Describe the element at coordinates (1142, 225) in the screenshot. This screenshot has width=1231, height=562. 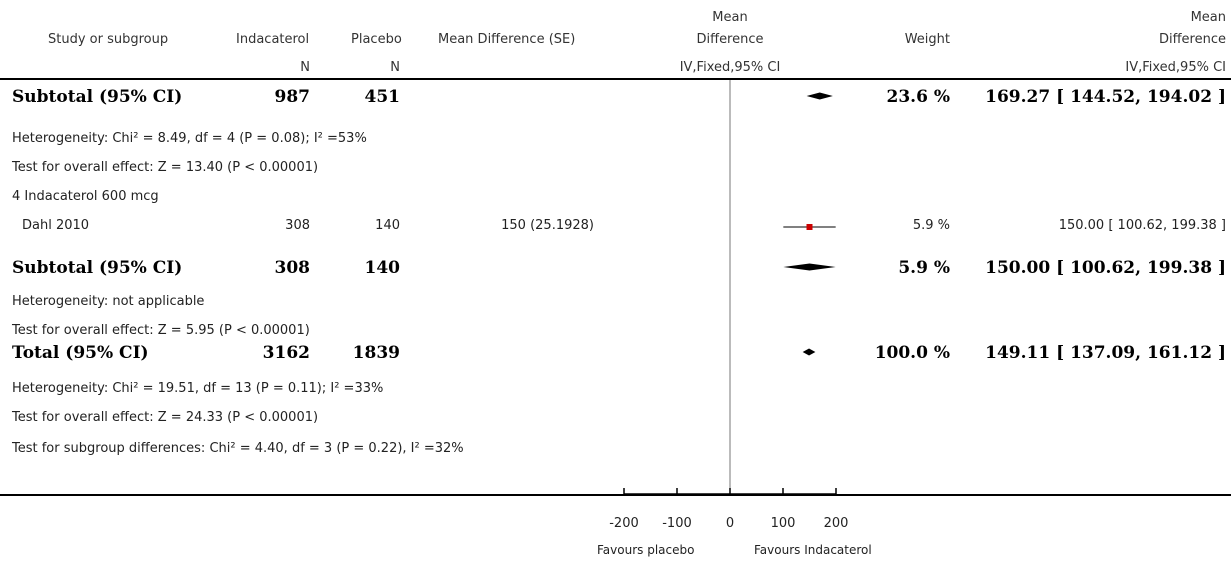
I see `row-study-dahl-ci: 150.00 [ 100.62, 199.38 ]` at that location.